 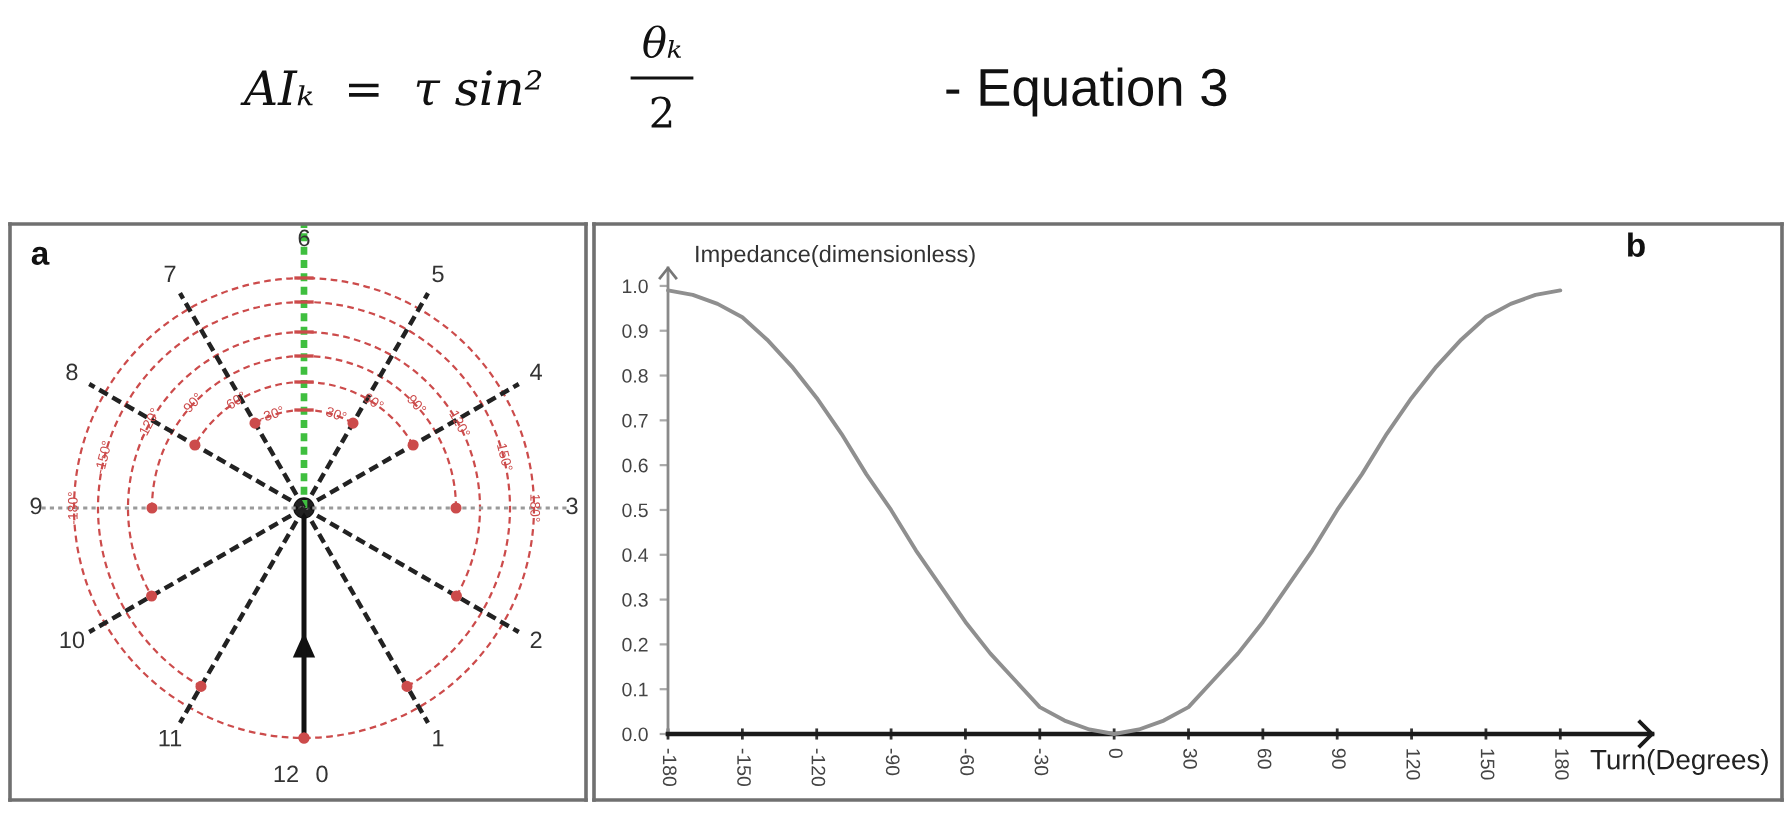 I want to click on category-label: 10, so click(x=72, y=640).